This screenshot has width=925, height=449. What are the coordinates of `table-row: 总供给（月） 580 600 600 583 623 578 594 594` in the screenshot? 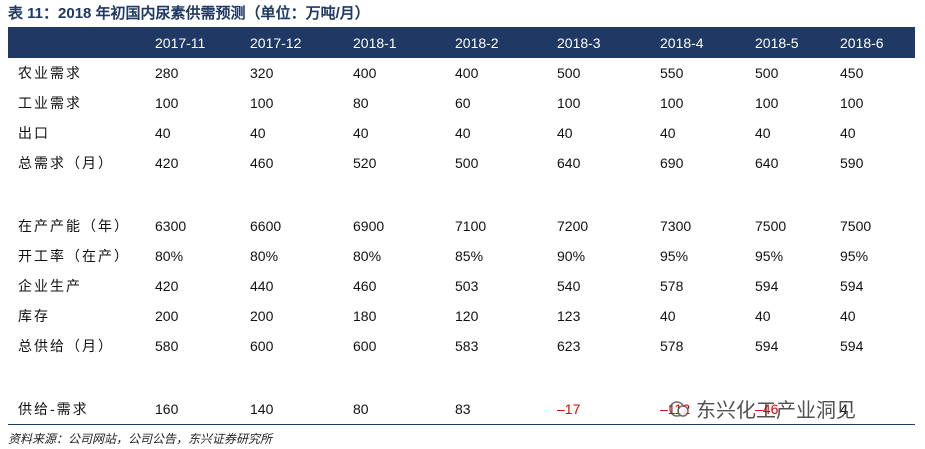 It's located at (461, 346).